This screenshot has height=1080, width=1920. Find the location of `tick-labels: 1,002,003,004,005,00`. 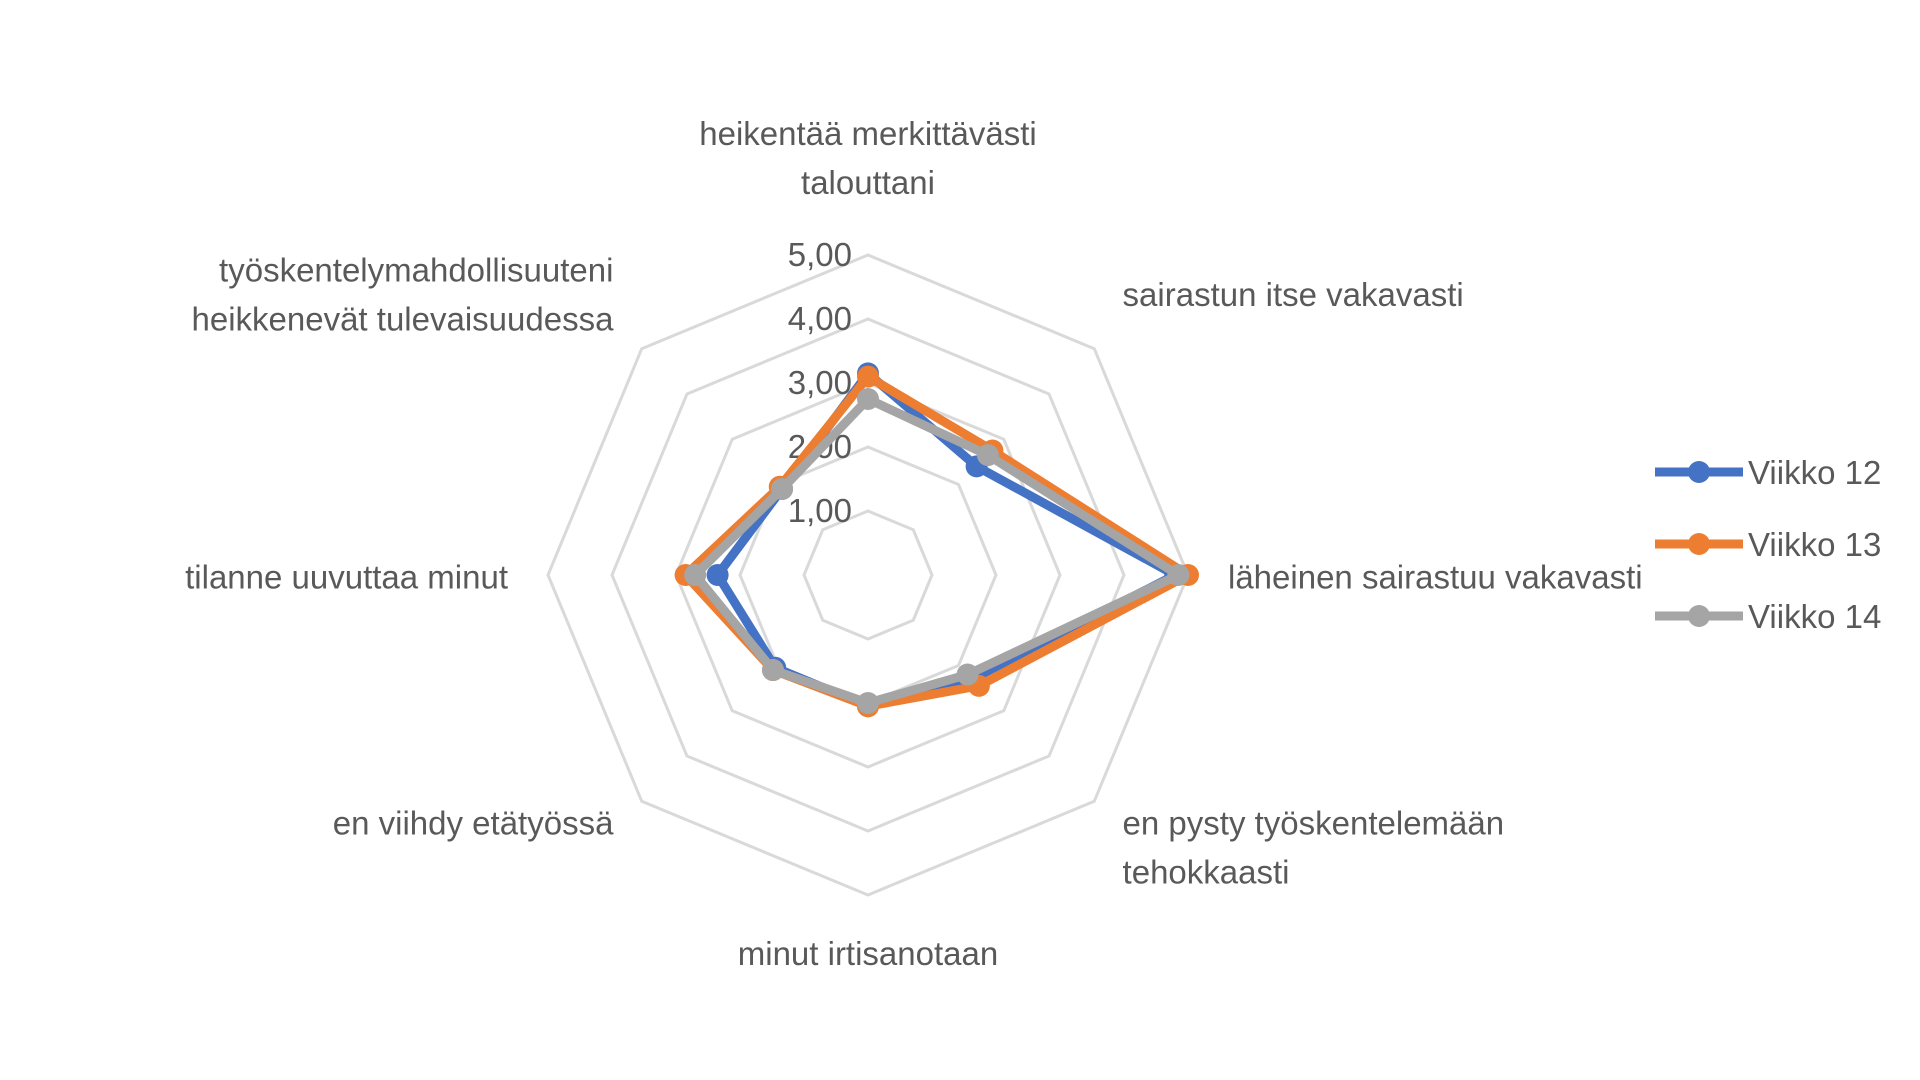

tick-labels: 1,002,003,004,005,00 is located at coordinates (820, 382).